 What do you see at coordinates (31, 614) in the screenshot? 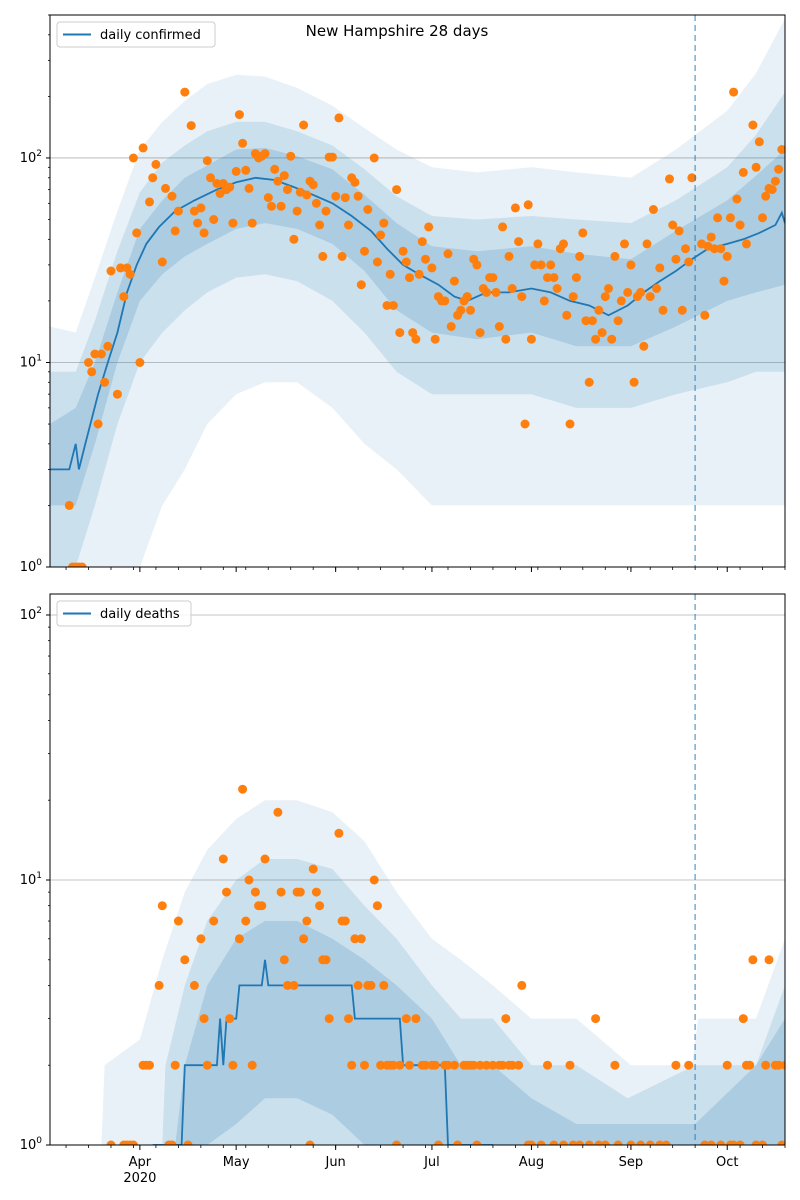
I see `y-tick-label-1-2: 10²` at bounding box center [31, 614].